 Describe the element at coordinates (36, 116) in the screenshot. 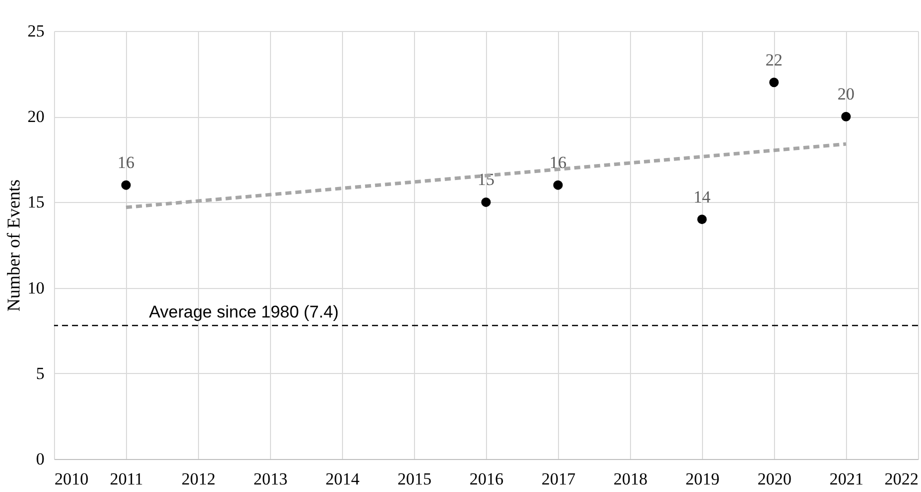

I see `y-tick-label: 20` at that location.